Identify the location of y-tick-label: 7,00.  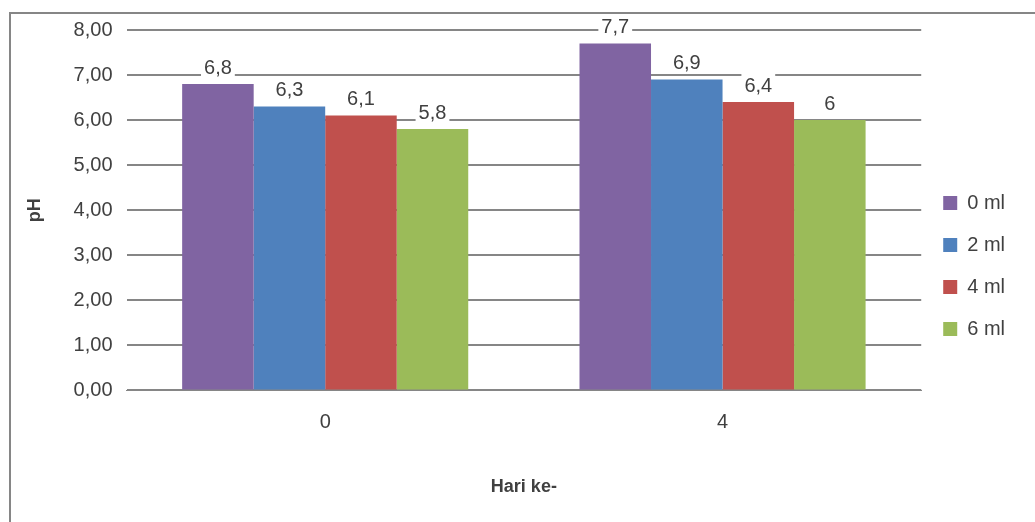
(93, 73).